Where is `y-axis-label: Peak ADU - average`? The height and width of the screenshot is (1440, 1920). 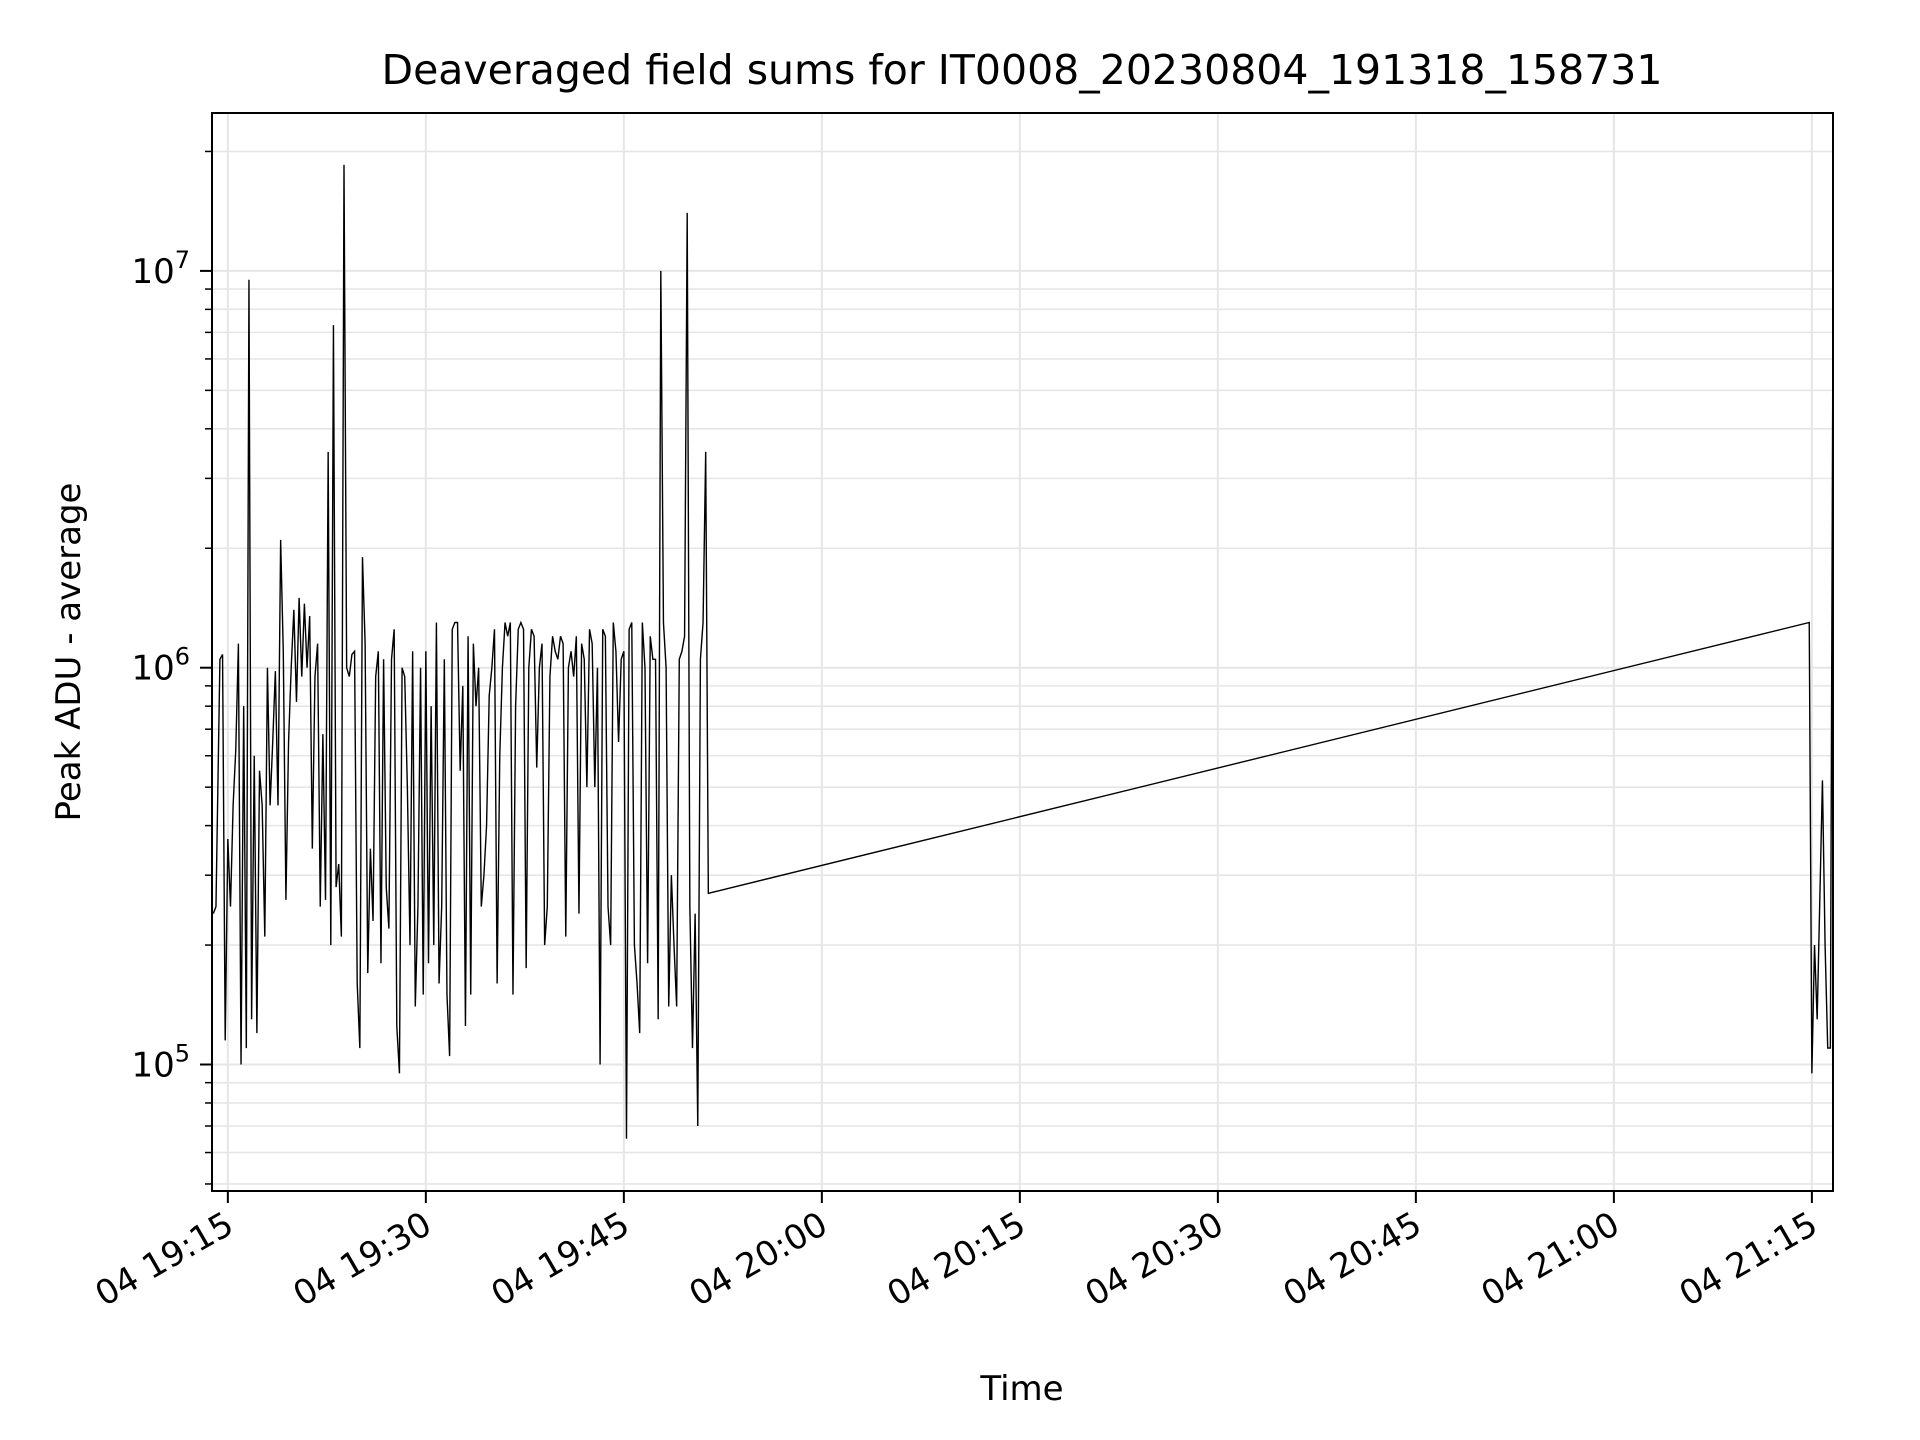 y-axis-label: Peak ADU - average is located at coordinates (69, 652).